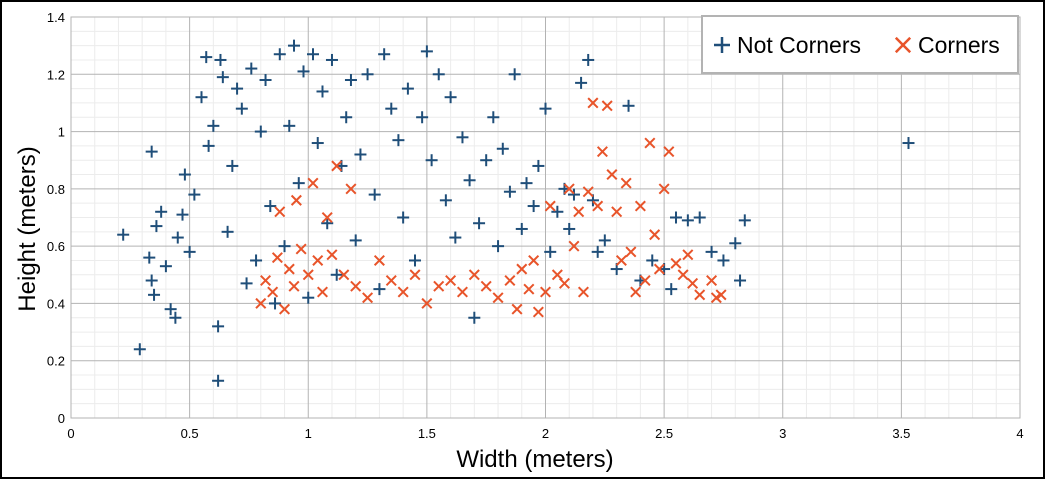 Image resolution: width=1045 pixels, height=479 pixels. What do you see at coordinates (190, 433) in the screenshot?
I see `x-tick-label: 0.5` at bounding box center [190, 433].